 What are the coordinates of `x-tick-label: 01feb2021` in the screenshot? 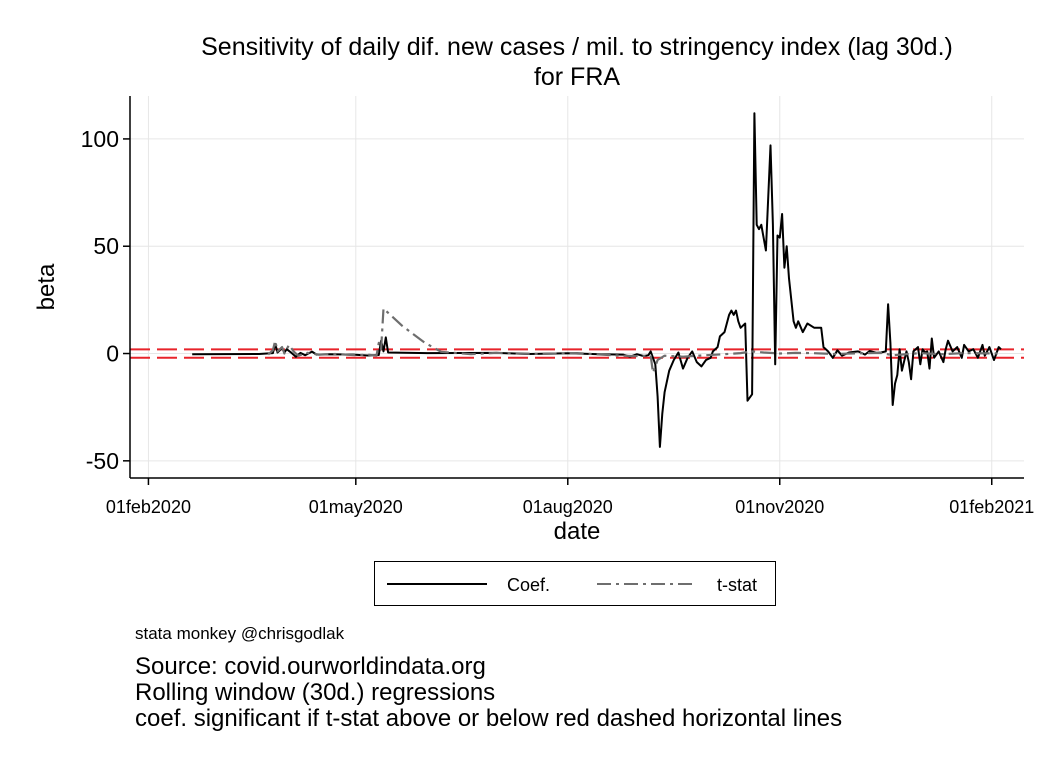 It's located at (991, 507).